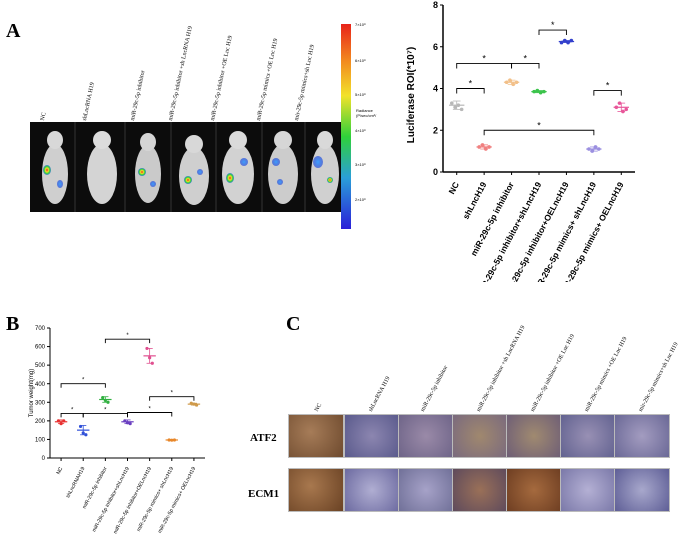 The height and width of the screenshot is (547, 685). Describe the element at coordinates (222, 78) in the screenshot. I see `imaging-label-inhibitor-oe: miR-29c-5p inhibitor +OE Lnc H19` at that location.